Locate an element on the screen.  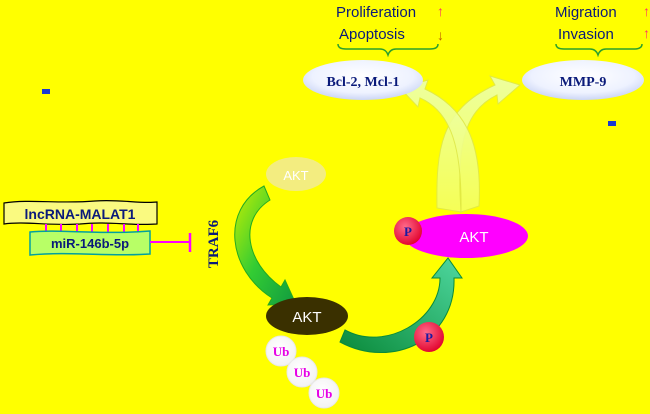
blue-mark-left is located at coordinates (46, 91).